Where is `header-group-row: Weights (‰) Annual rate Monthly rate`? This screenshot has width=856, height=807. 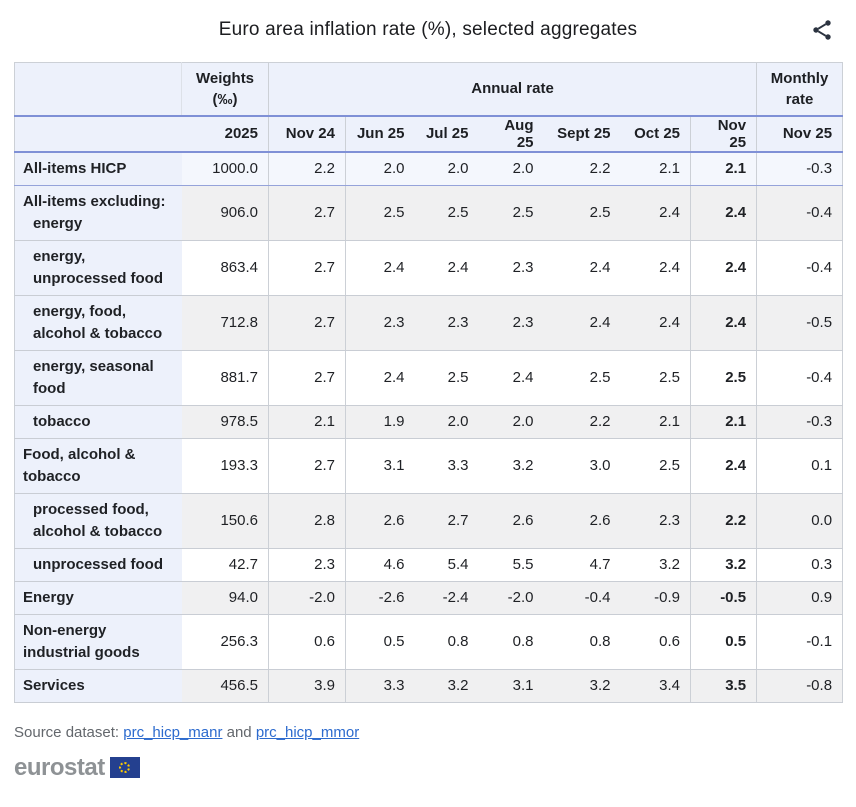
header-group-row: Weights (‰) Annual rate Monthly rate is located at coordinates (428, 89).